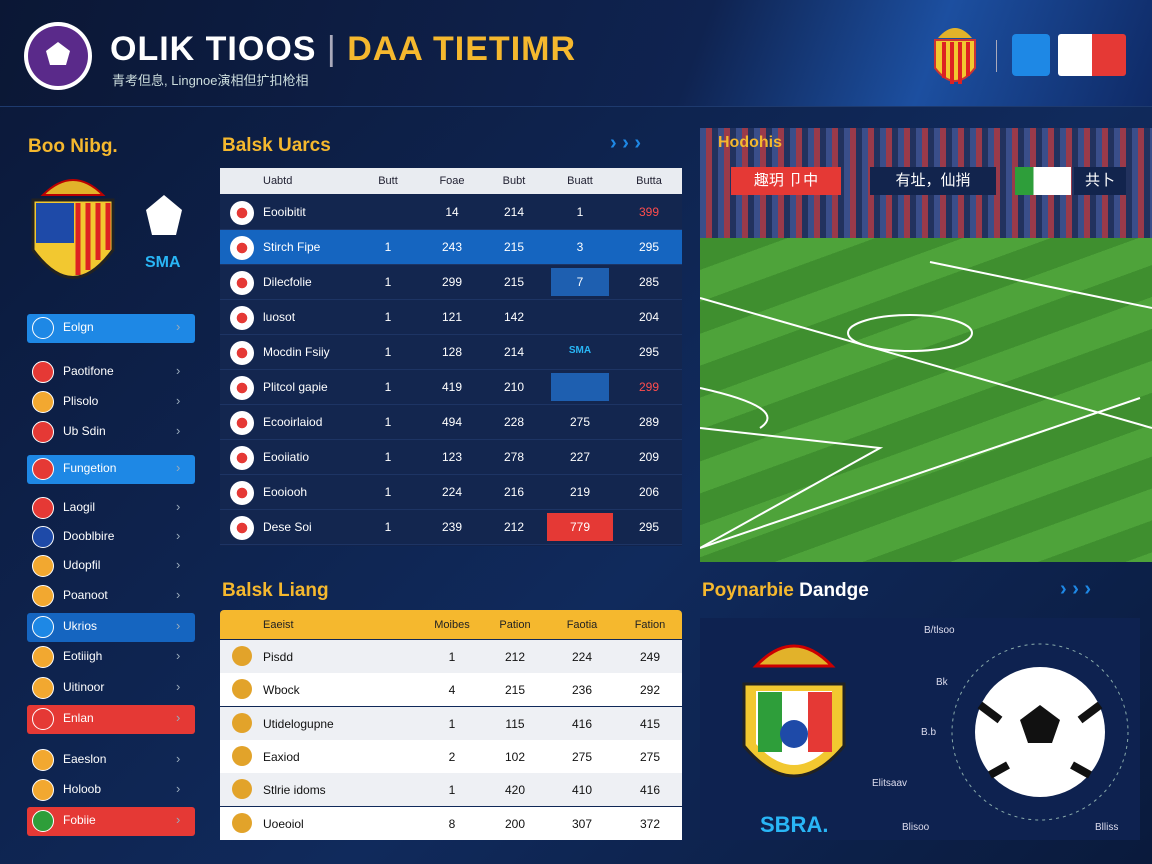 Image resolution: width=1152 pixels, height=864 pixels. What do you see at coordinates (580, 492) in the screenshot?
I see `table-cell: 219` at bounding box center [580, 492].